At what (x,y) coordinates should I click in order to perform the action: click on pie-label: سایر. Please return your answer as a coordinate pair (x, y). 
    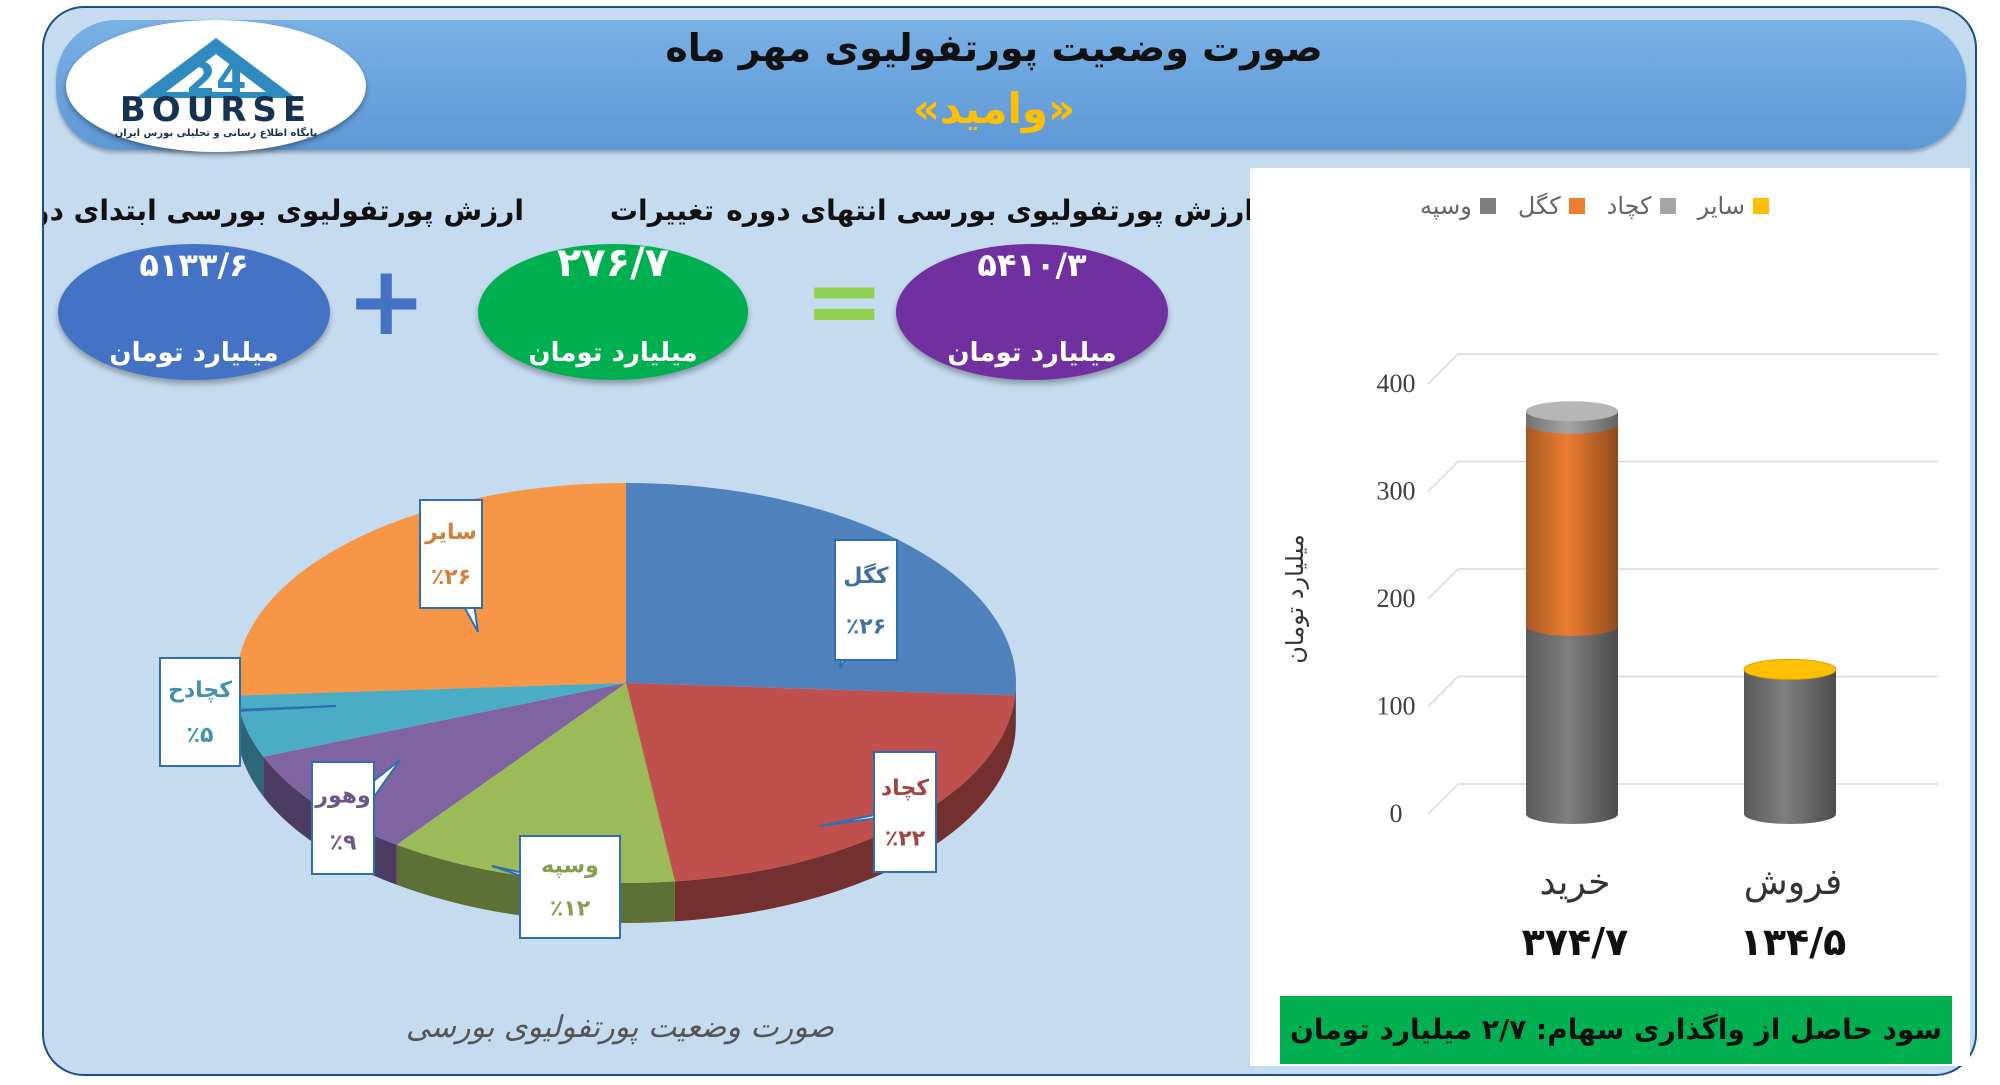
    Looking at the image, I should click on (450, 532).